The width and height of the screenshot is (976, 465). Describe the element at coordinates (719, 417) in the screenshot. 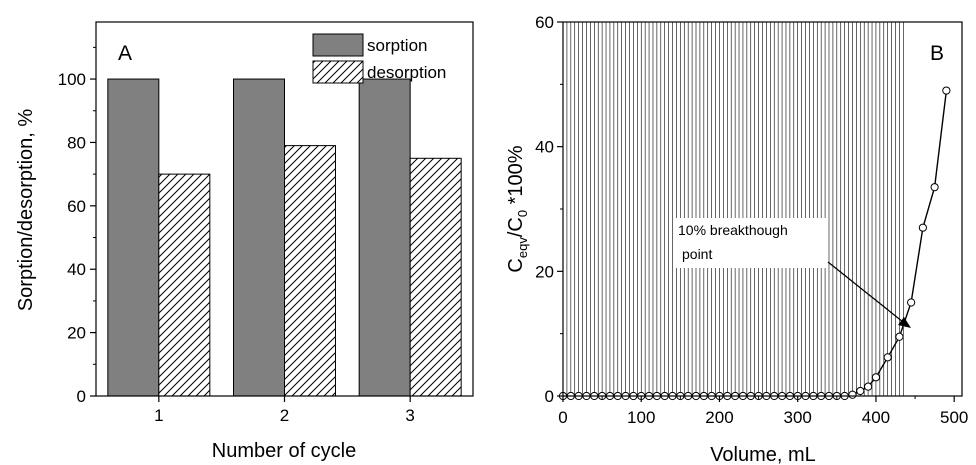

I see `x-tick-label-200: 200` at that location.